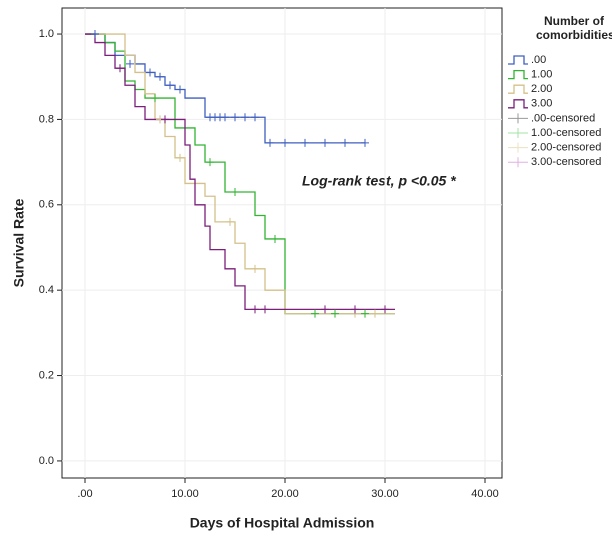  I want to click on x-axis-label: Days of Hospital Admission, so click(282, 523).